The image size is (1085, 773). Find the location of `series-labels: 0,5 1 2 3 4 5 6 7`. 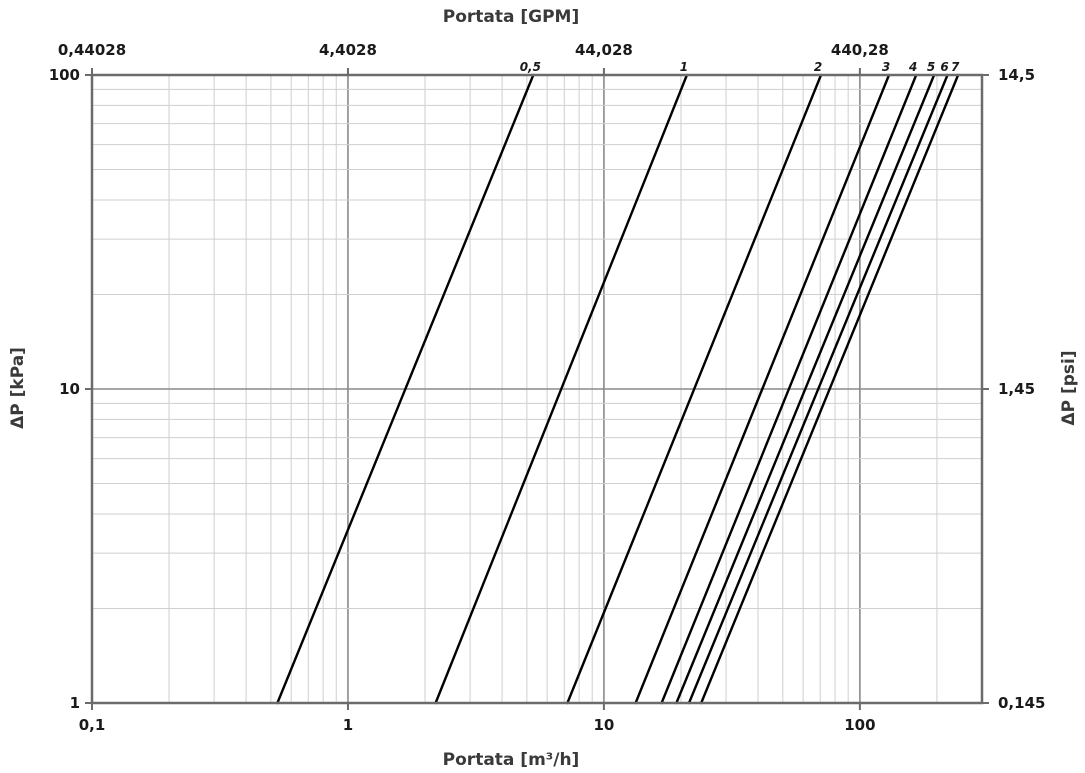

series-labels: 0,5 1 2 3 4 5 6 7 is located at coordinates (740, 67).